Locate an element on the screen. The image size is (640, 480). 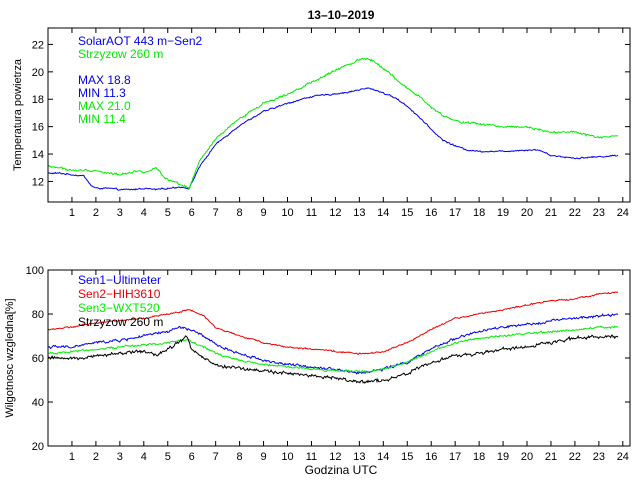
humidity-legend-entry-3: Sen3−WXT520 is located at coordinates (119, 308).